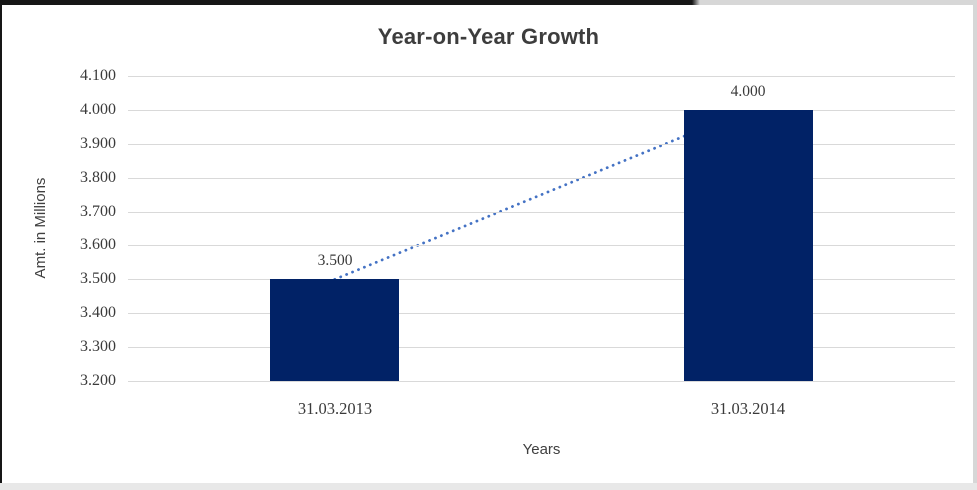 This screenshot has height=490, width=977. What do you see at coordinates (975, 245) in the screenshot?
I see `frame-border-right` at bounding box center [975, 245].